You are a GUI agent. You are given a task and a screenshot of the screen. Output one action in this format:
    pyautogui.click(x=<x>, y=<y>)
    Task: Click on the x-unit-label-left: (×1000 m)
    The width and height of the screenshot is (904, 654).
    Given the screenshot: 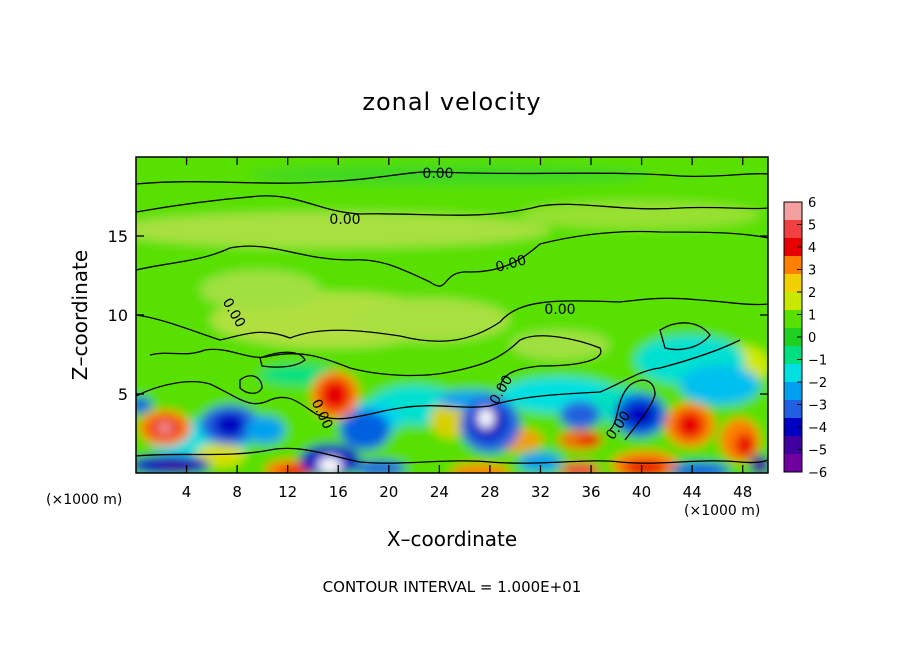 What is the action you would take?
    pyautogui.click(x=84, y=500)
    